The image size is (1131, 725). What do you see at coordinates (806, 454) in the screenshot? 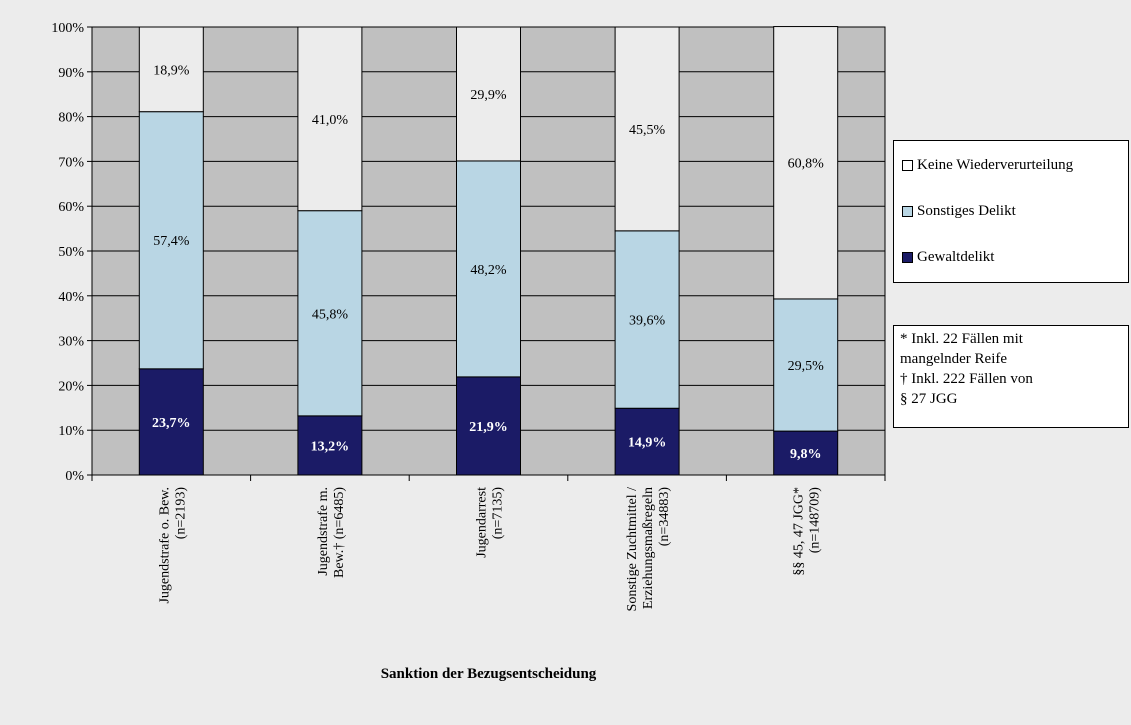
I see `data-label: 9,8%` at bounding box center [806, 454].